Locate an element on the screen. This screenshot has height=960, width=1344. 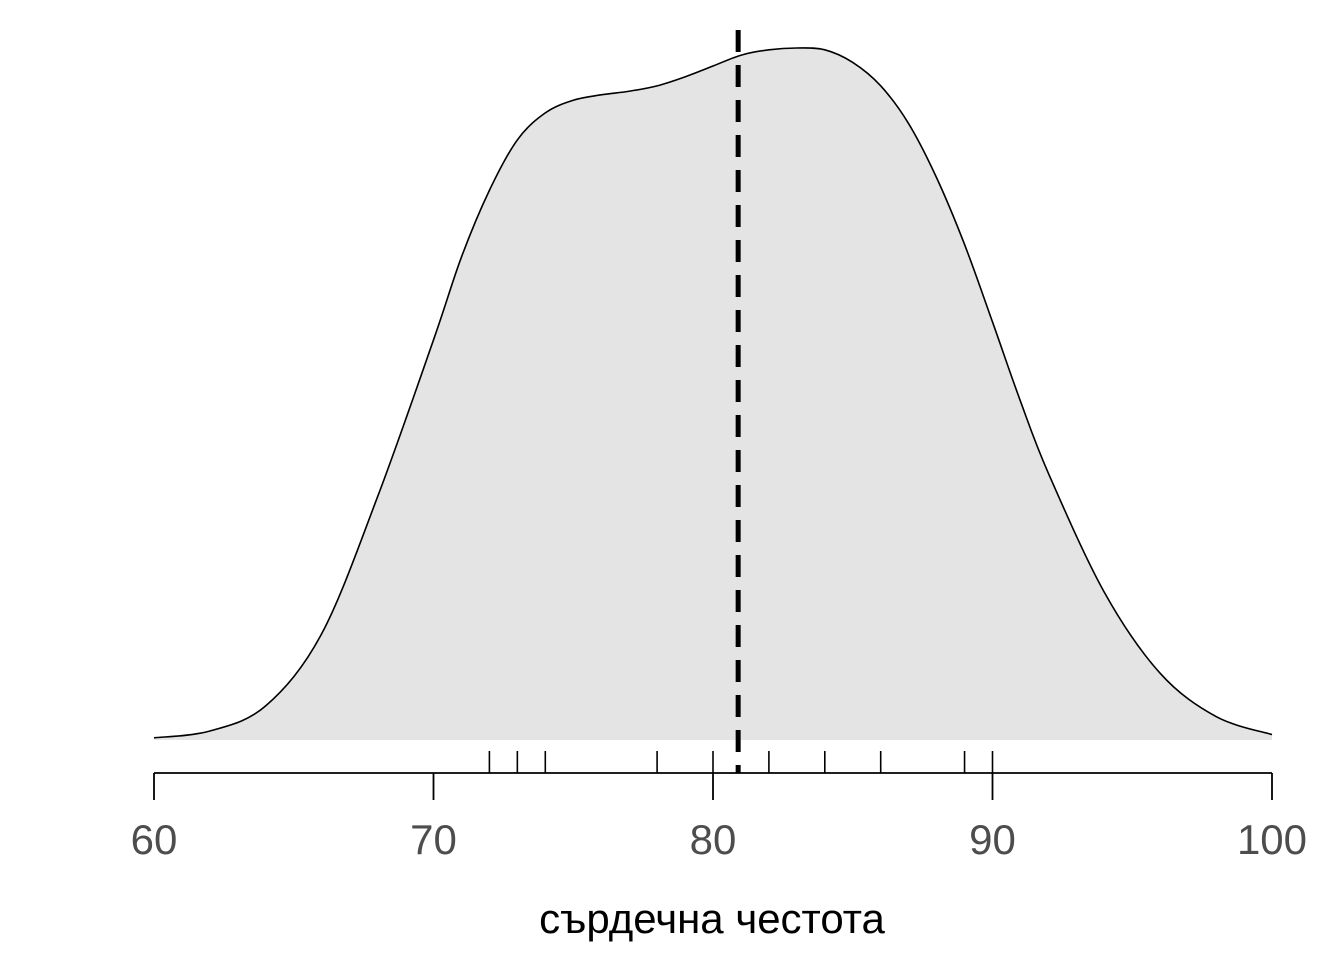
x-tick-label: 70 is located at coordinates (433, 839).